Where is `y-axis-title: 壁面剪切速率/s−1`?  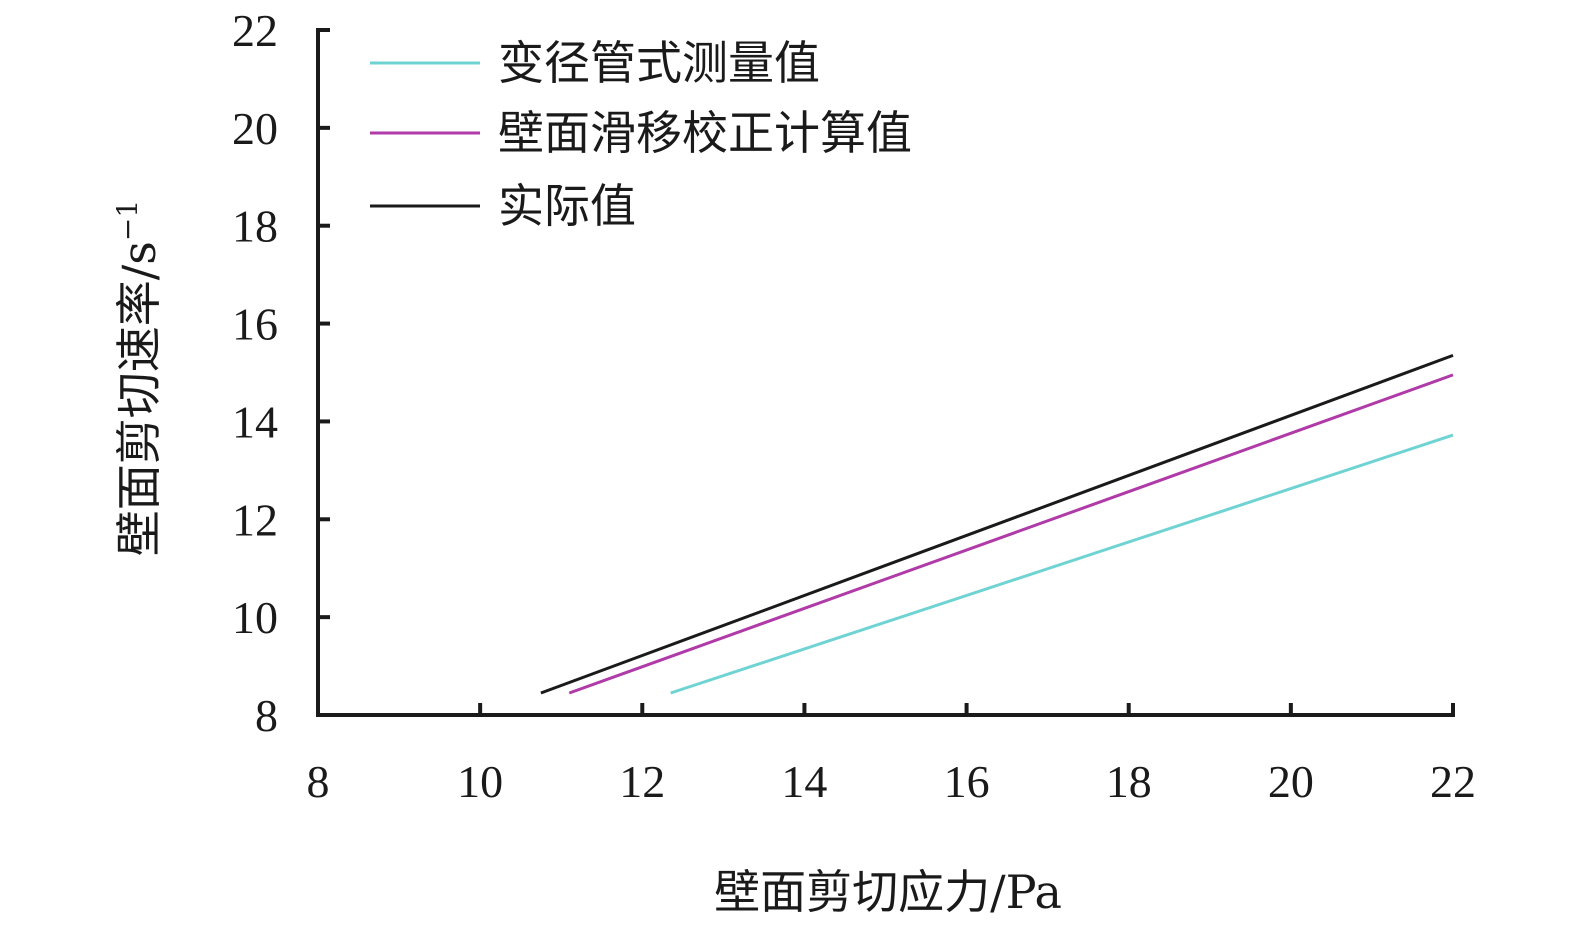
y-axis-title: 壁面剪切速率/s−1 is located at coordinates (138, 378).